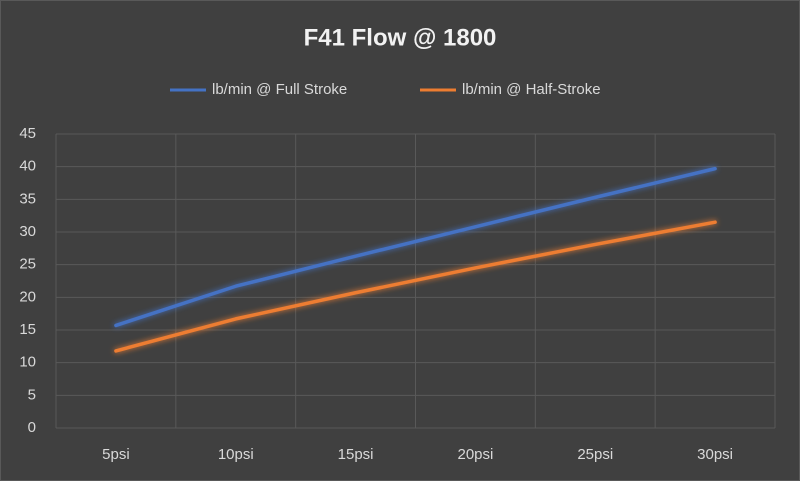  Describe the element at coordinates (475, 454) in the screenshot. I see `x-tick-label: 20psi` at that location.